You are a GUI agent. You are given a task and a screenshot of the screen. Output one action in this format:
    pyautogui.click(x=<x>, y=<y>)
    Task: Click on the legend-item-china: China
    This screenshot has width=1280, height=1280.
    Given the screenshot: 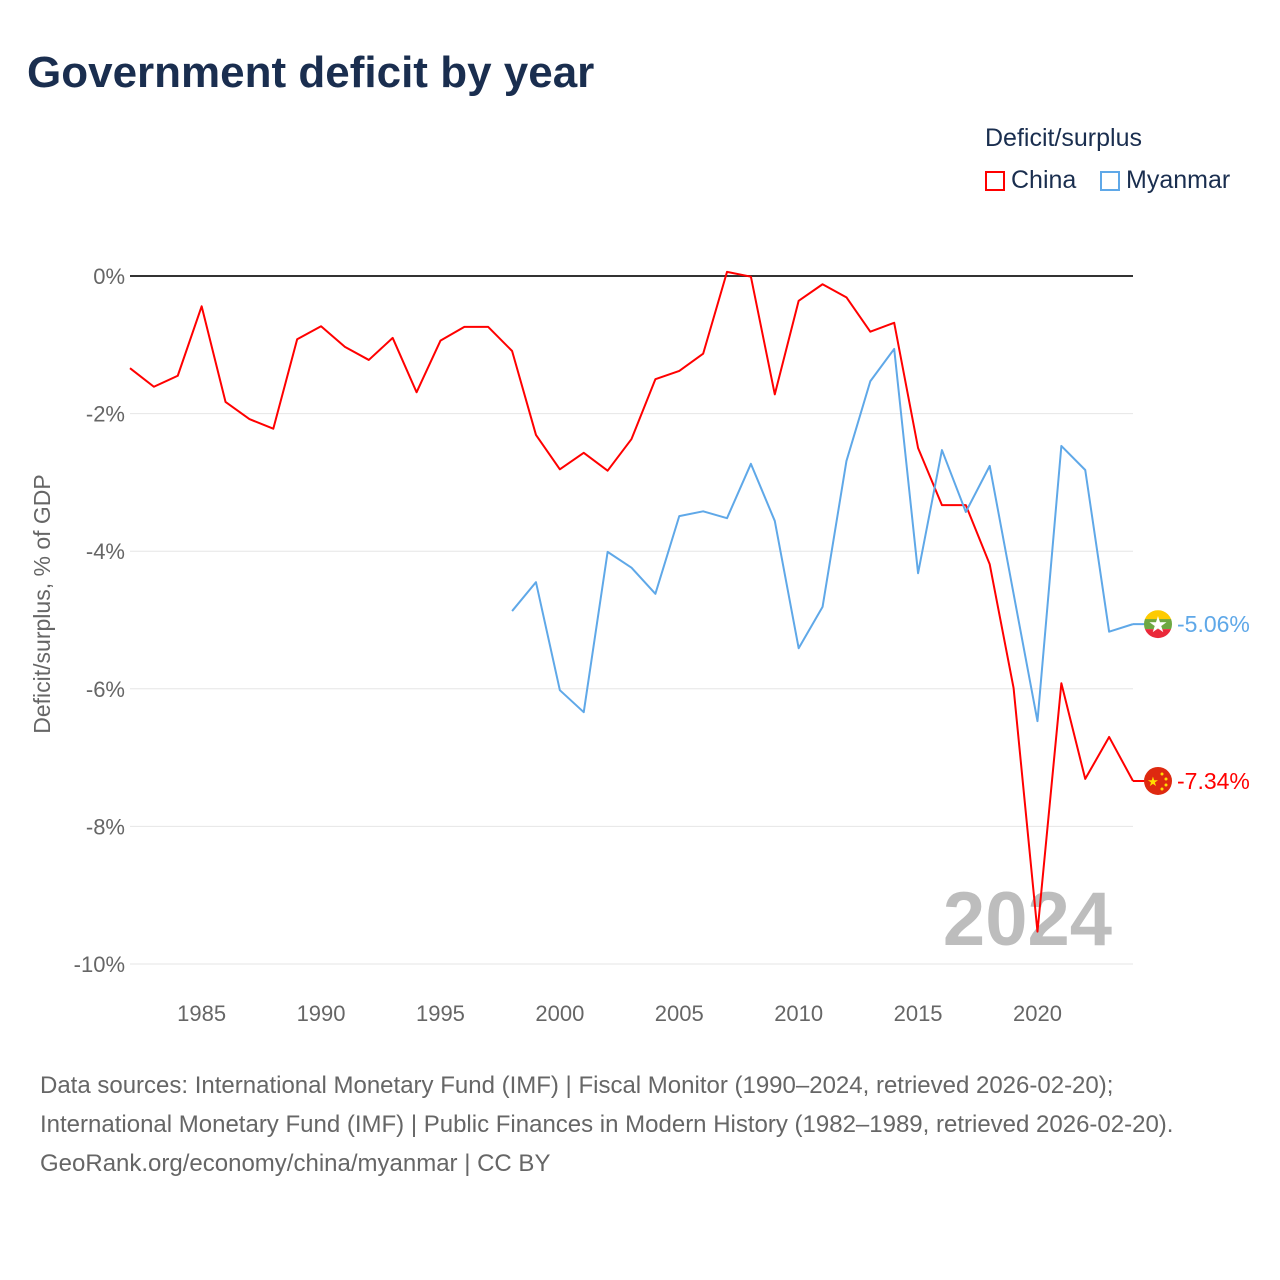 What is the action you would take?
    pyautogui.click(x=1030, y=180)
    